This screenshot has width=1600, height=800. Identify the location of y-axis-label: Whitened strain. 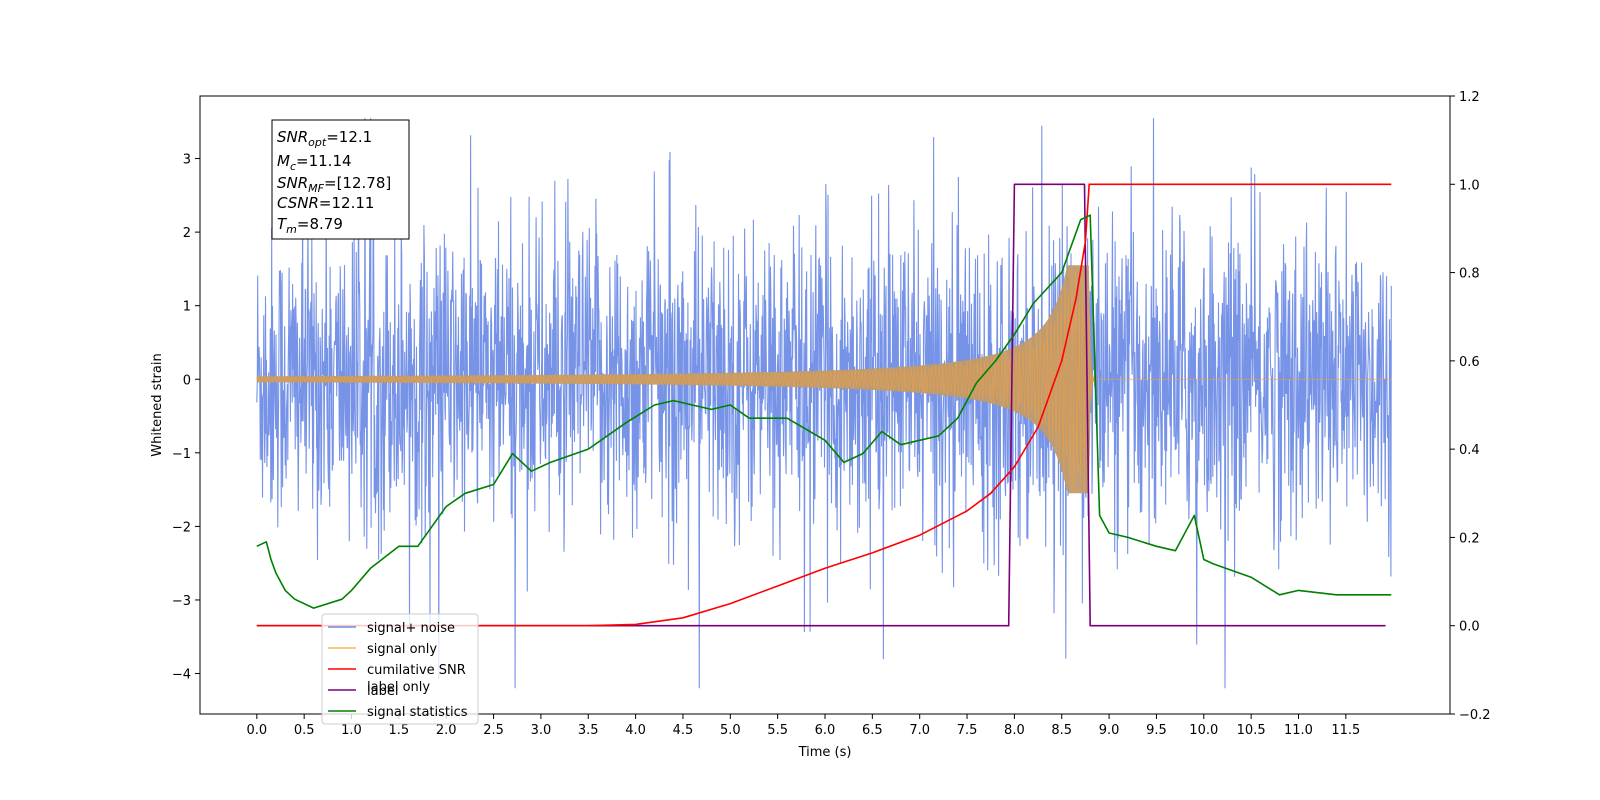
(157, 404).